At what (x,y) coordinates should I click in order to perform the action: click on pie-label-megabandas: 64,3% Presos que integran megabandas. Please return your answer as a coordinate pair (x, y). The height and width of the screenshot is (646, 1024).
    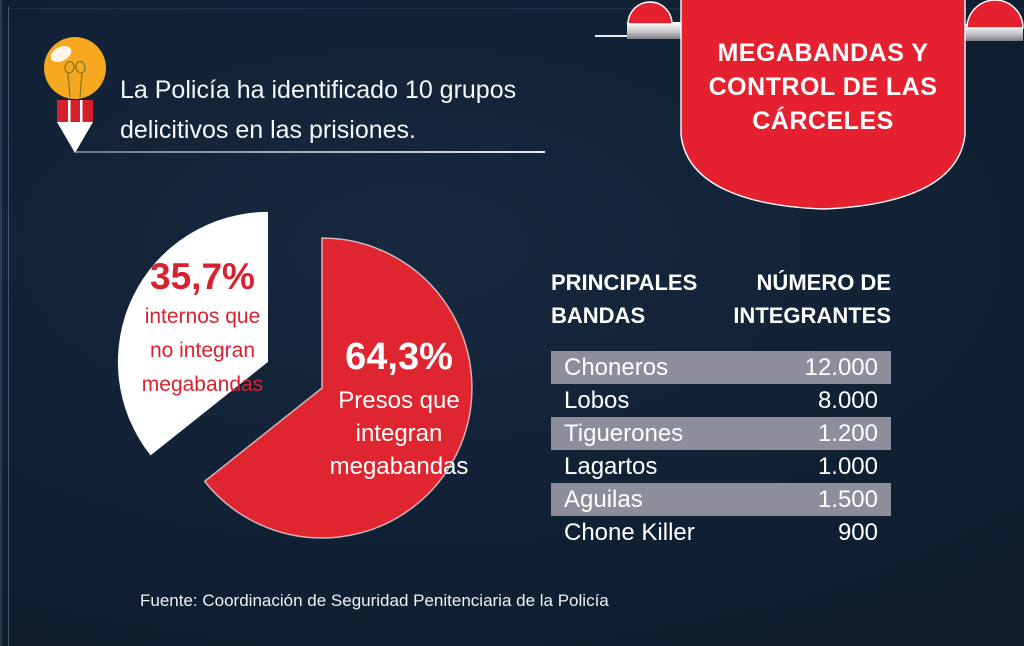
    Looking at the image, I should click on (399, 409).